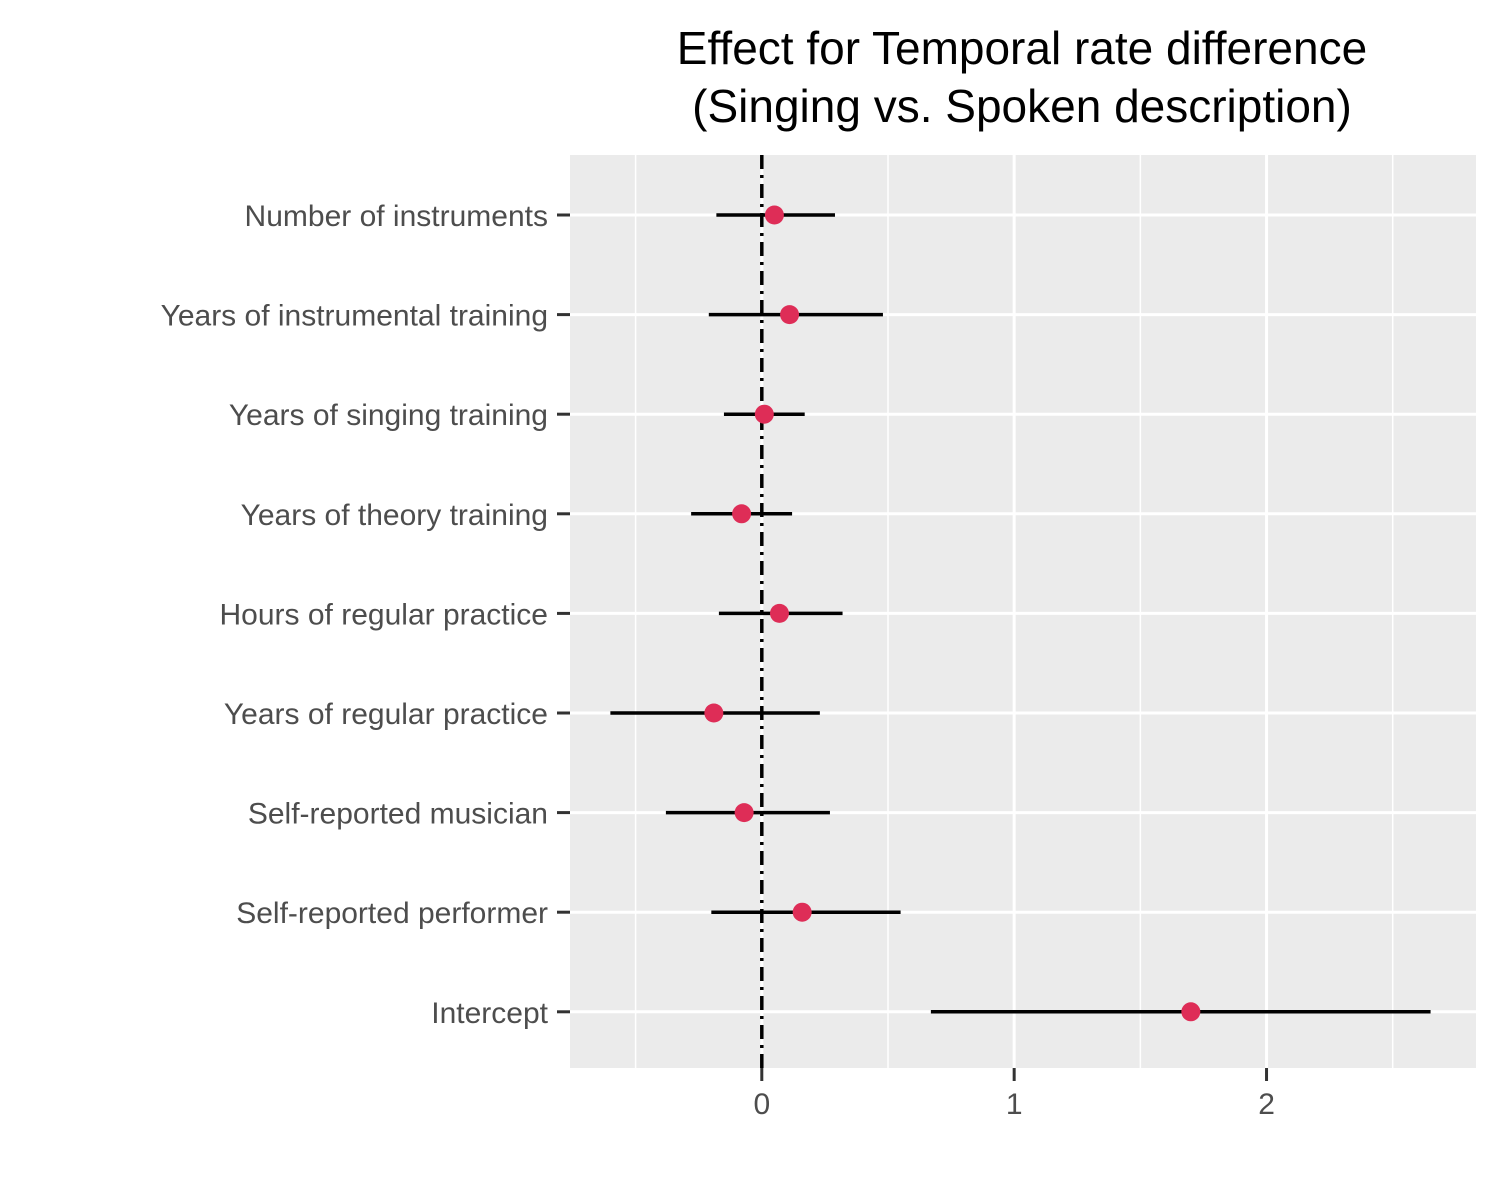  What do you see at coordinates (1266, 1104) in the screenshot?
I see `x-tick-label-2: 2` at bounding box center [1266, 1104].